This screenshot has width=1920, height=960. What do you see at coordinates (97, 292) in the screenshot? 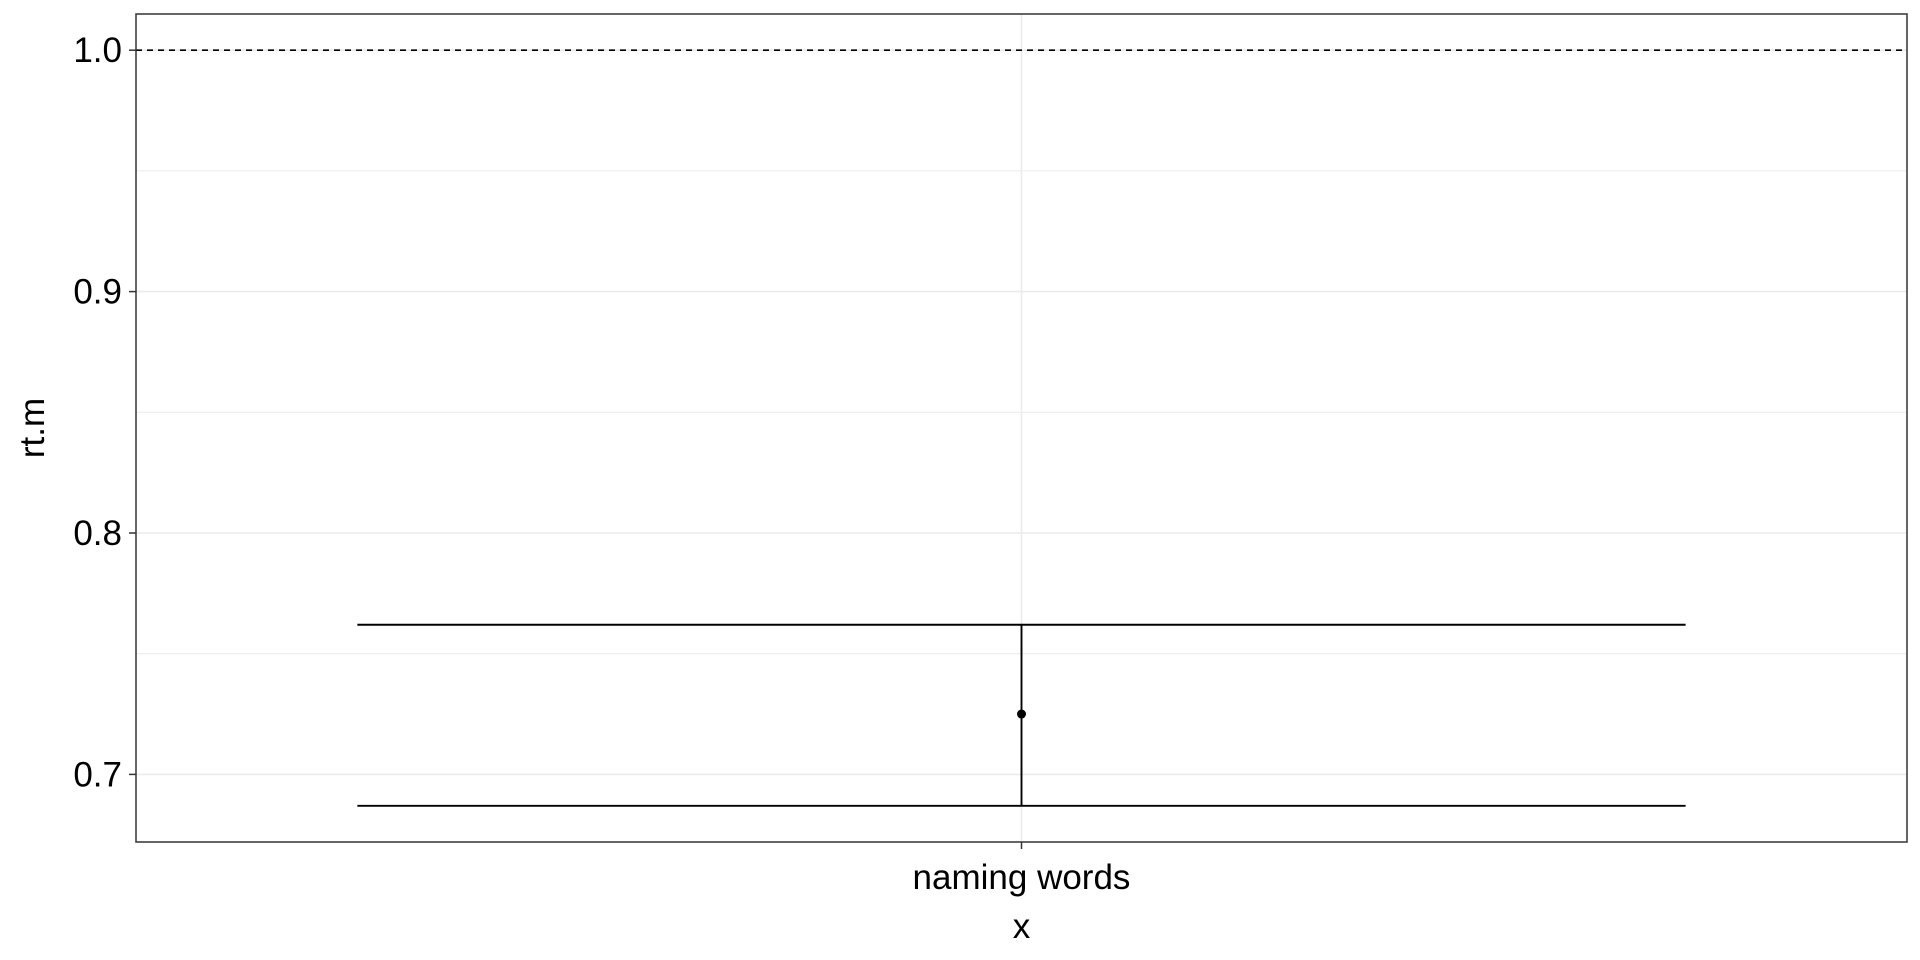
I see `y-tick-label: 0.9` at bounding box center [97, 292].